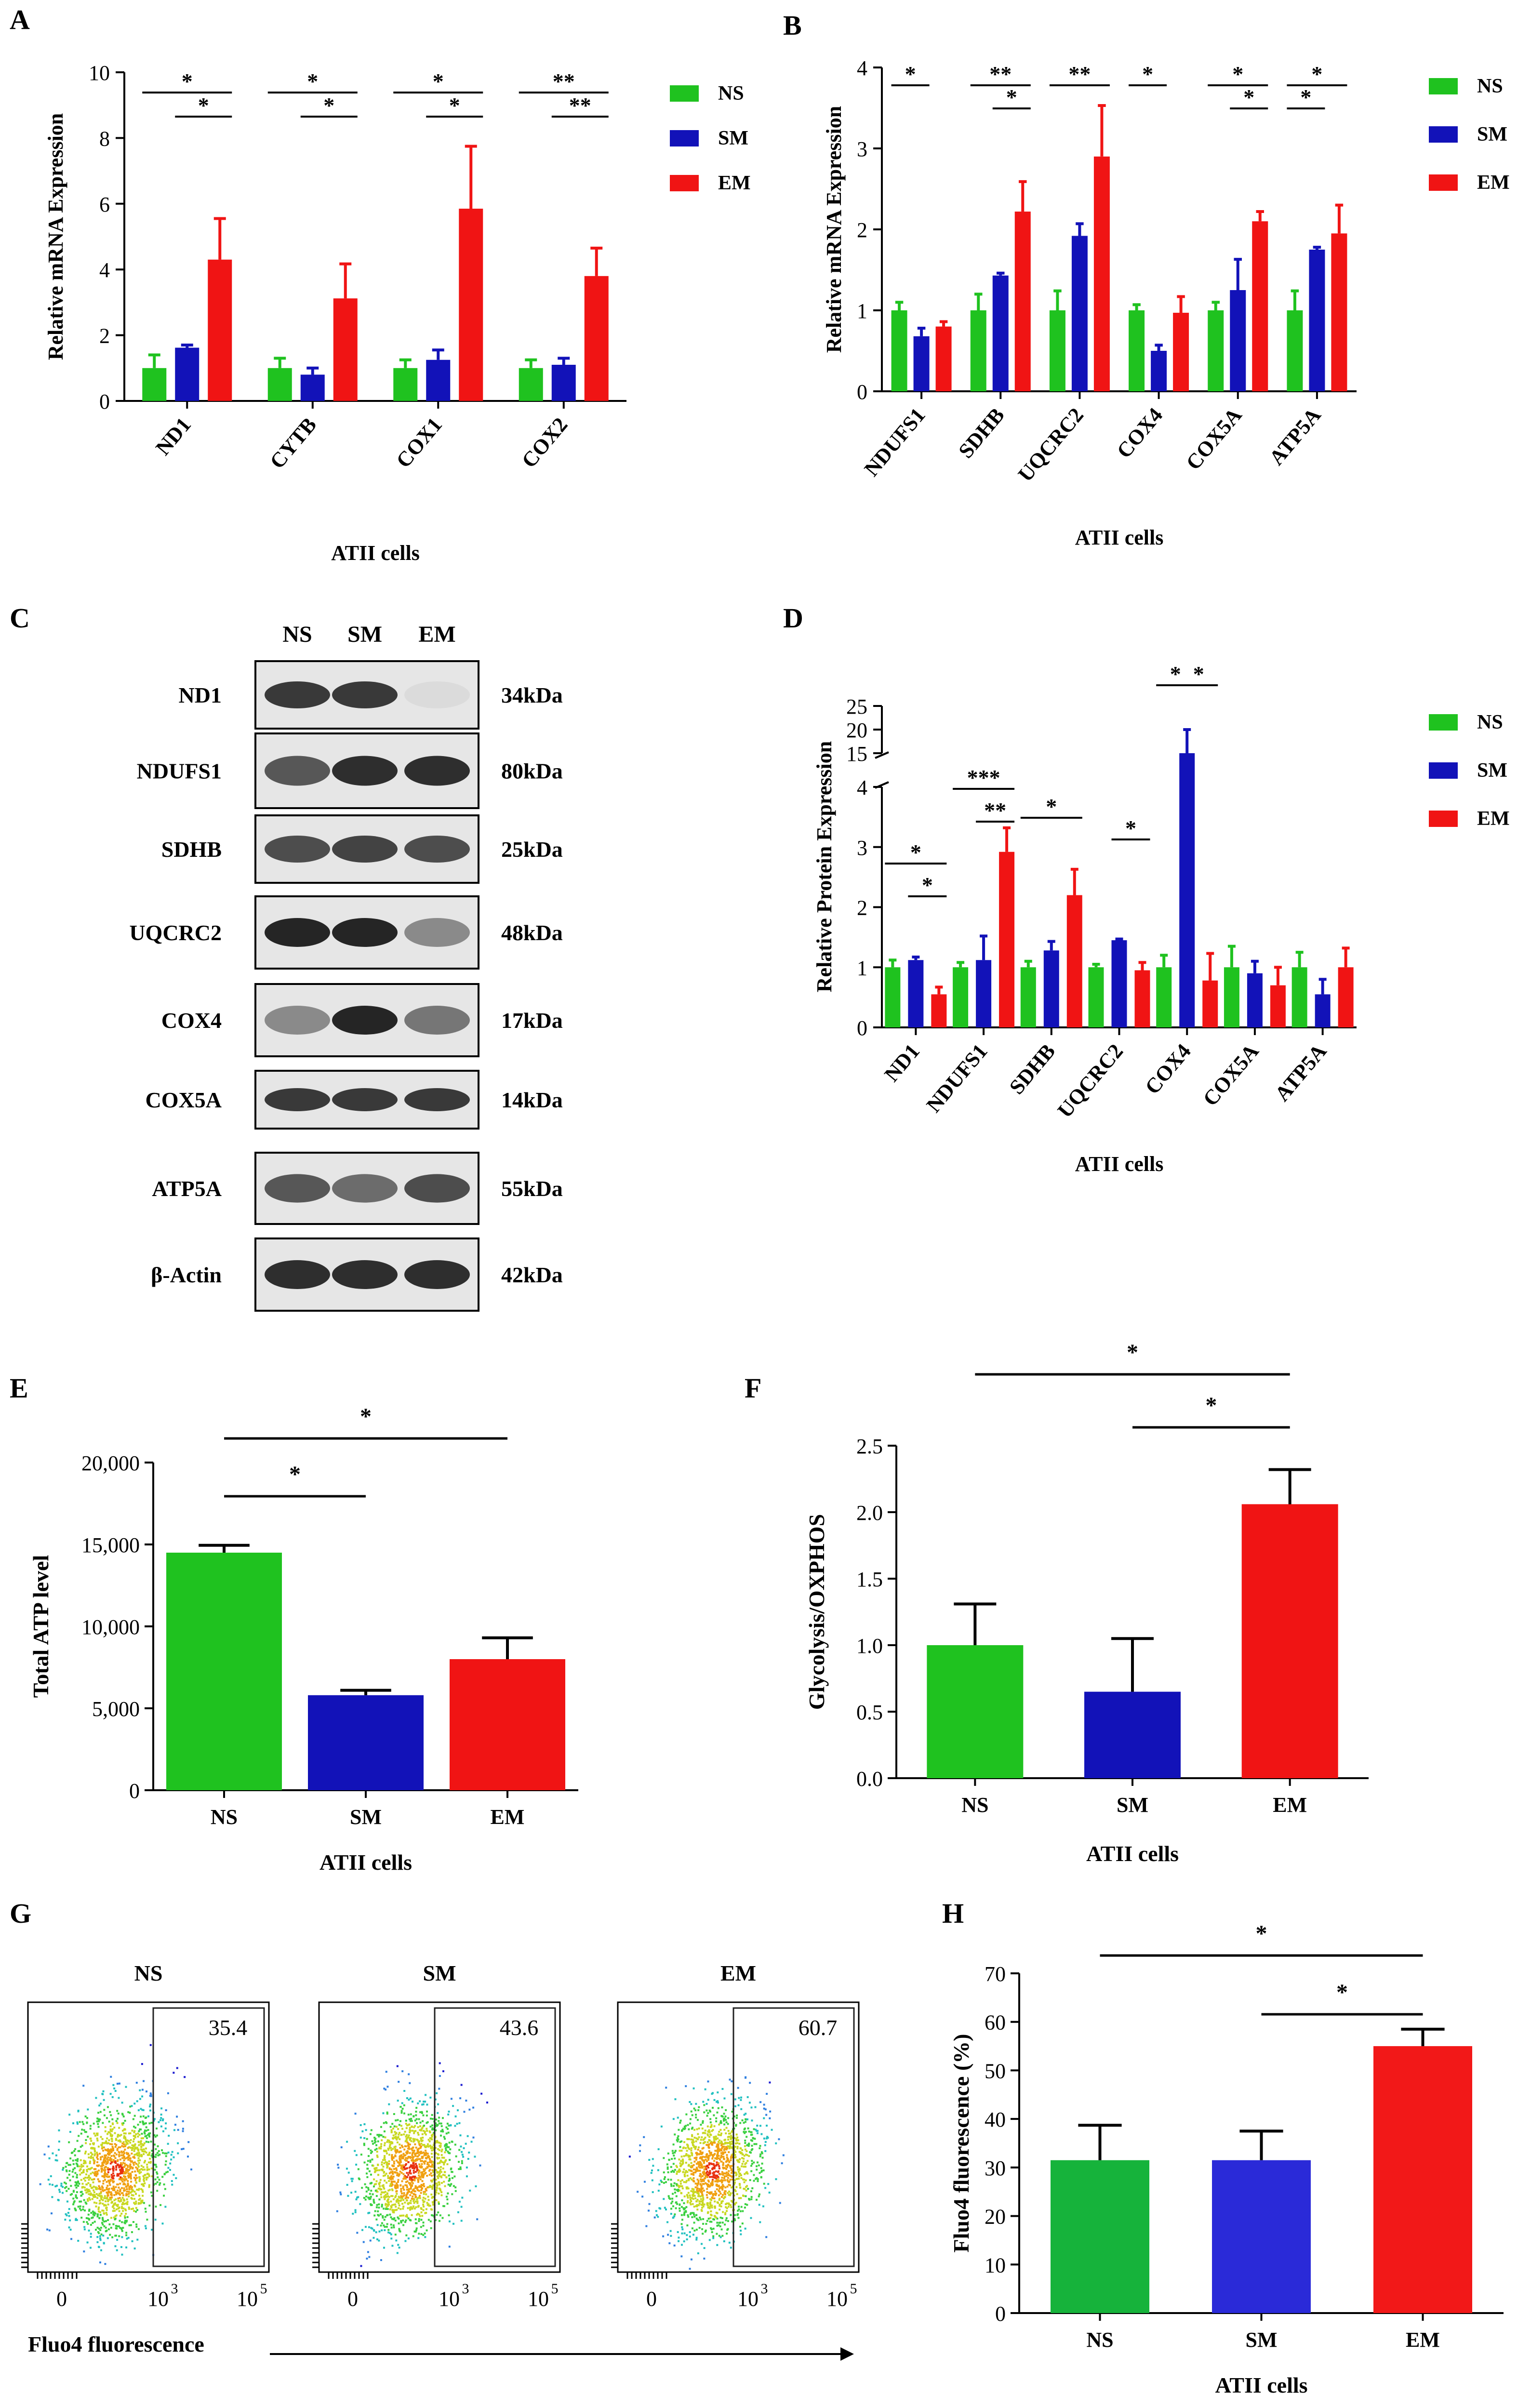 The width and height of the screenshot is (1531, 2408). I want to click on blot-size-label: 48kDa, so click(532, 932).